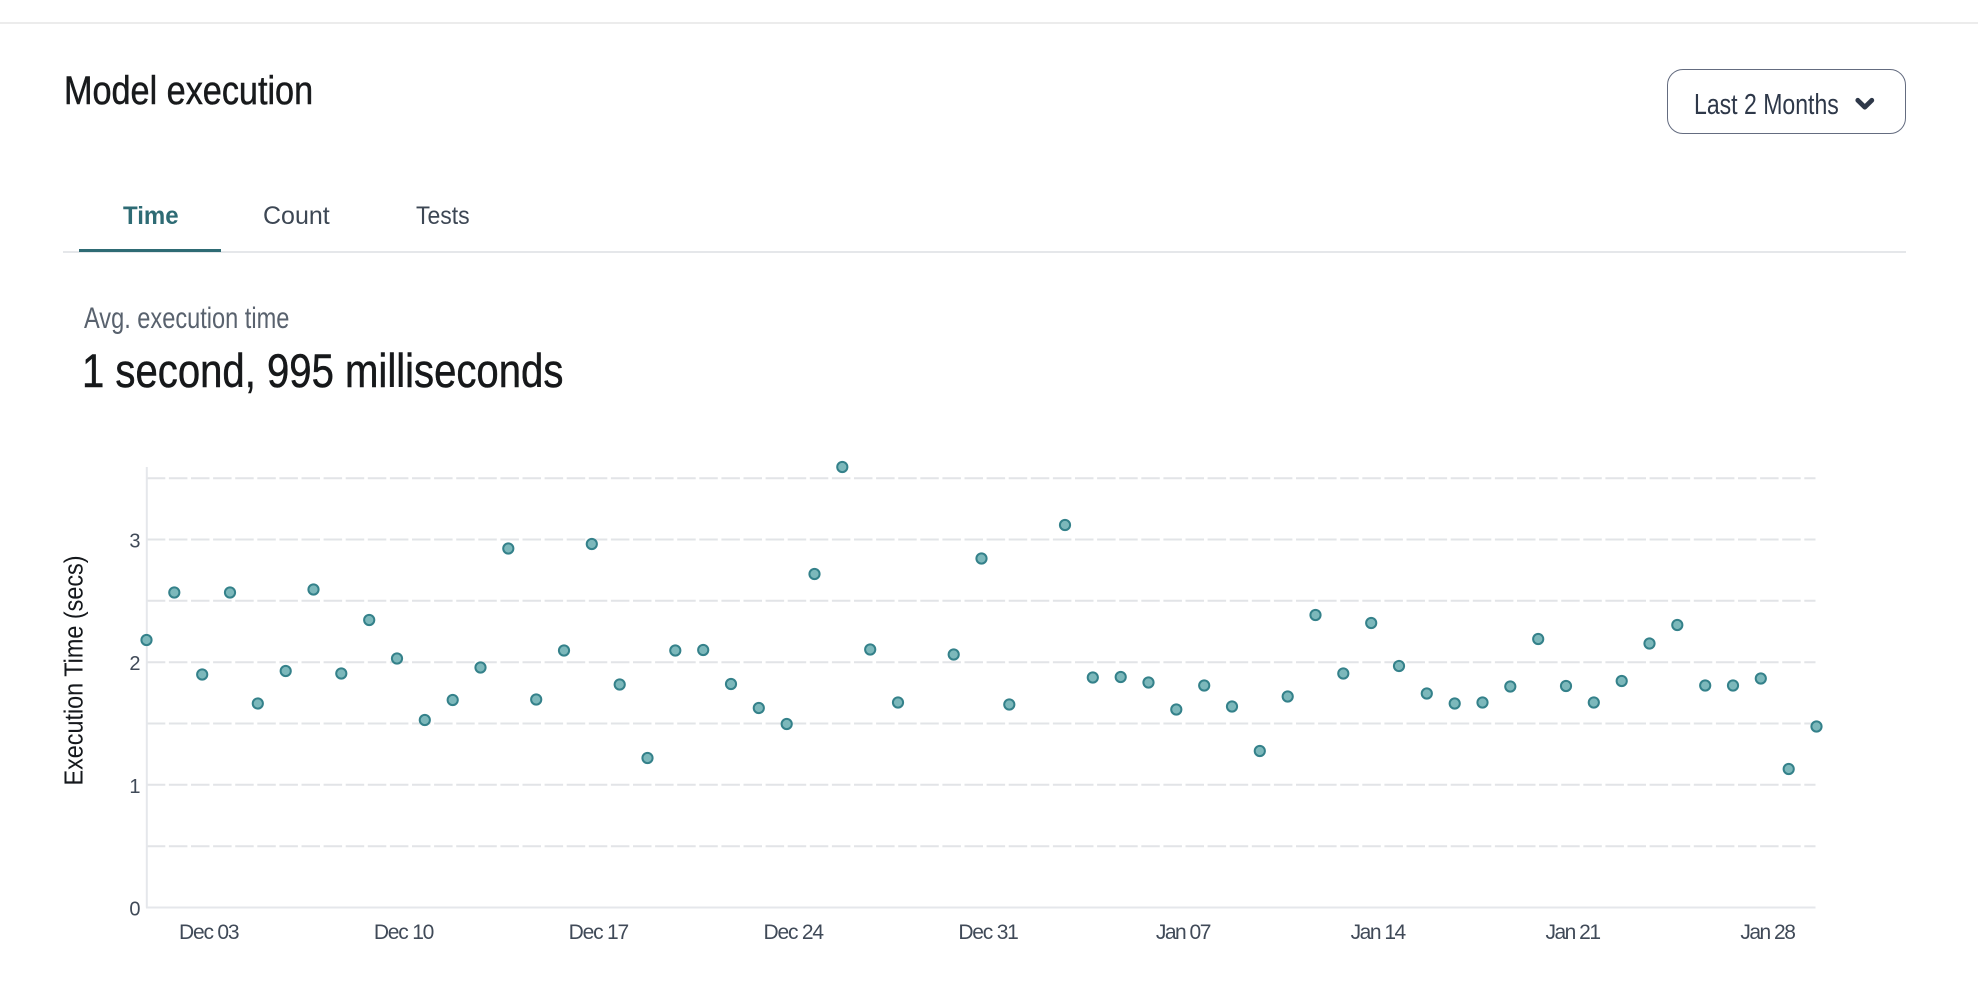  I want to click on svg-text: Dec 31, so click(988, 932).